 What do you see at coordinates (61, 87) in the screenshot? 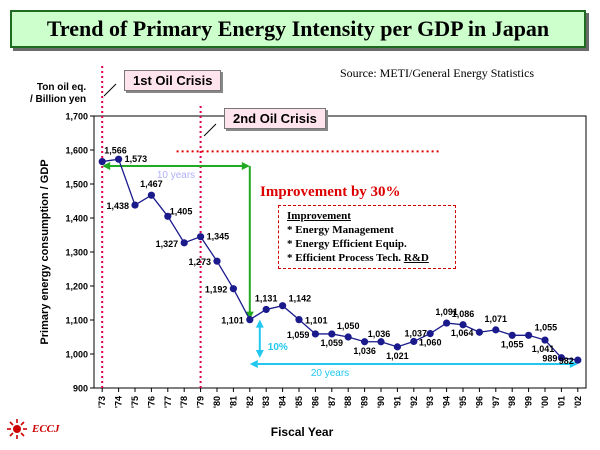
I see `units-line-1: Ton oil eq.` at bounding box center [61, 87].